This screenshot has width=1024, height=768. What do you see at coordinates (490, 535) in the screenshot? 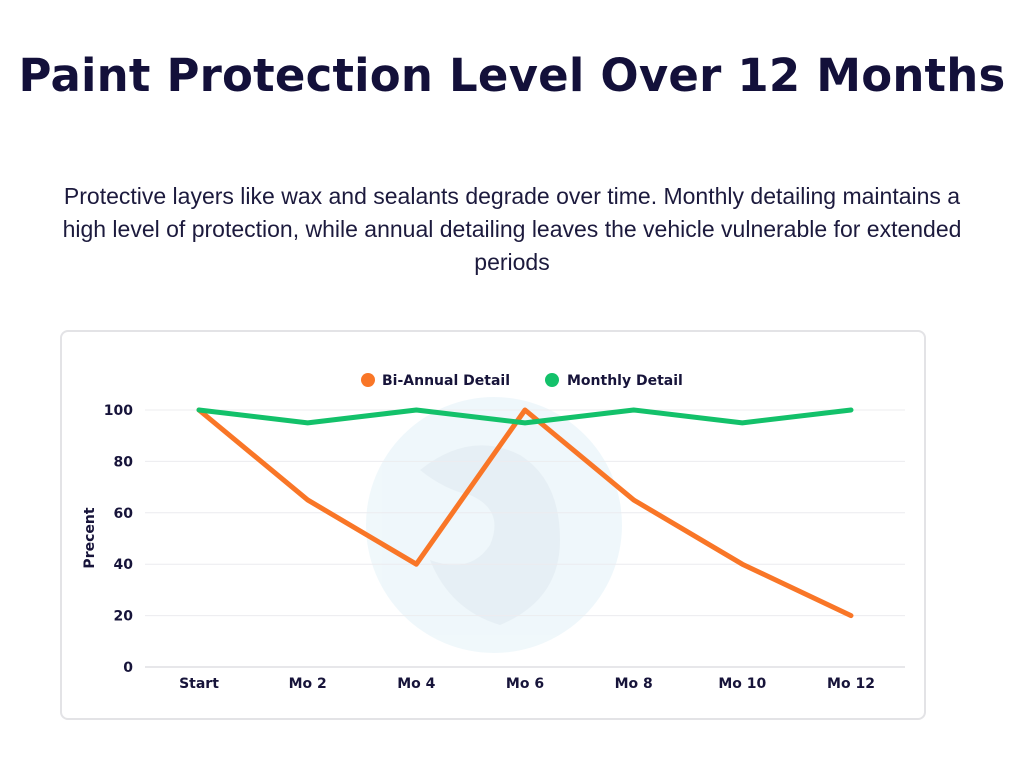
I see `watermark-swoosh` at bounding box center [490, 535].